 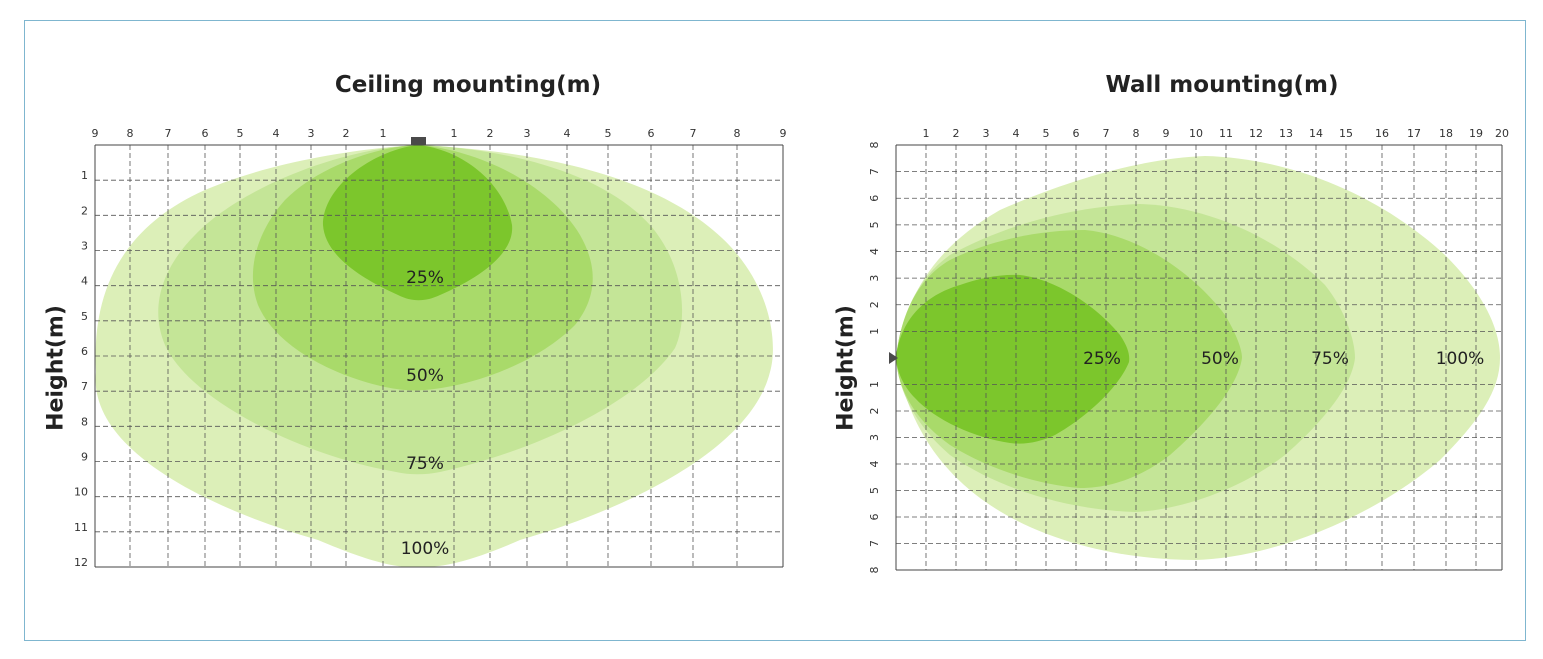 I want to click on ceiling-y-tick: 12, so click(x=81, y=562).